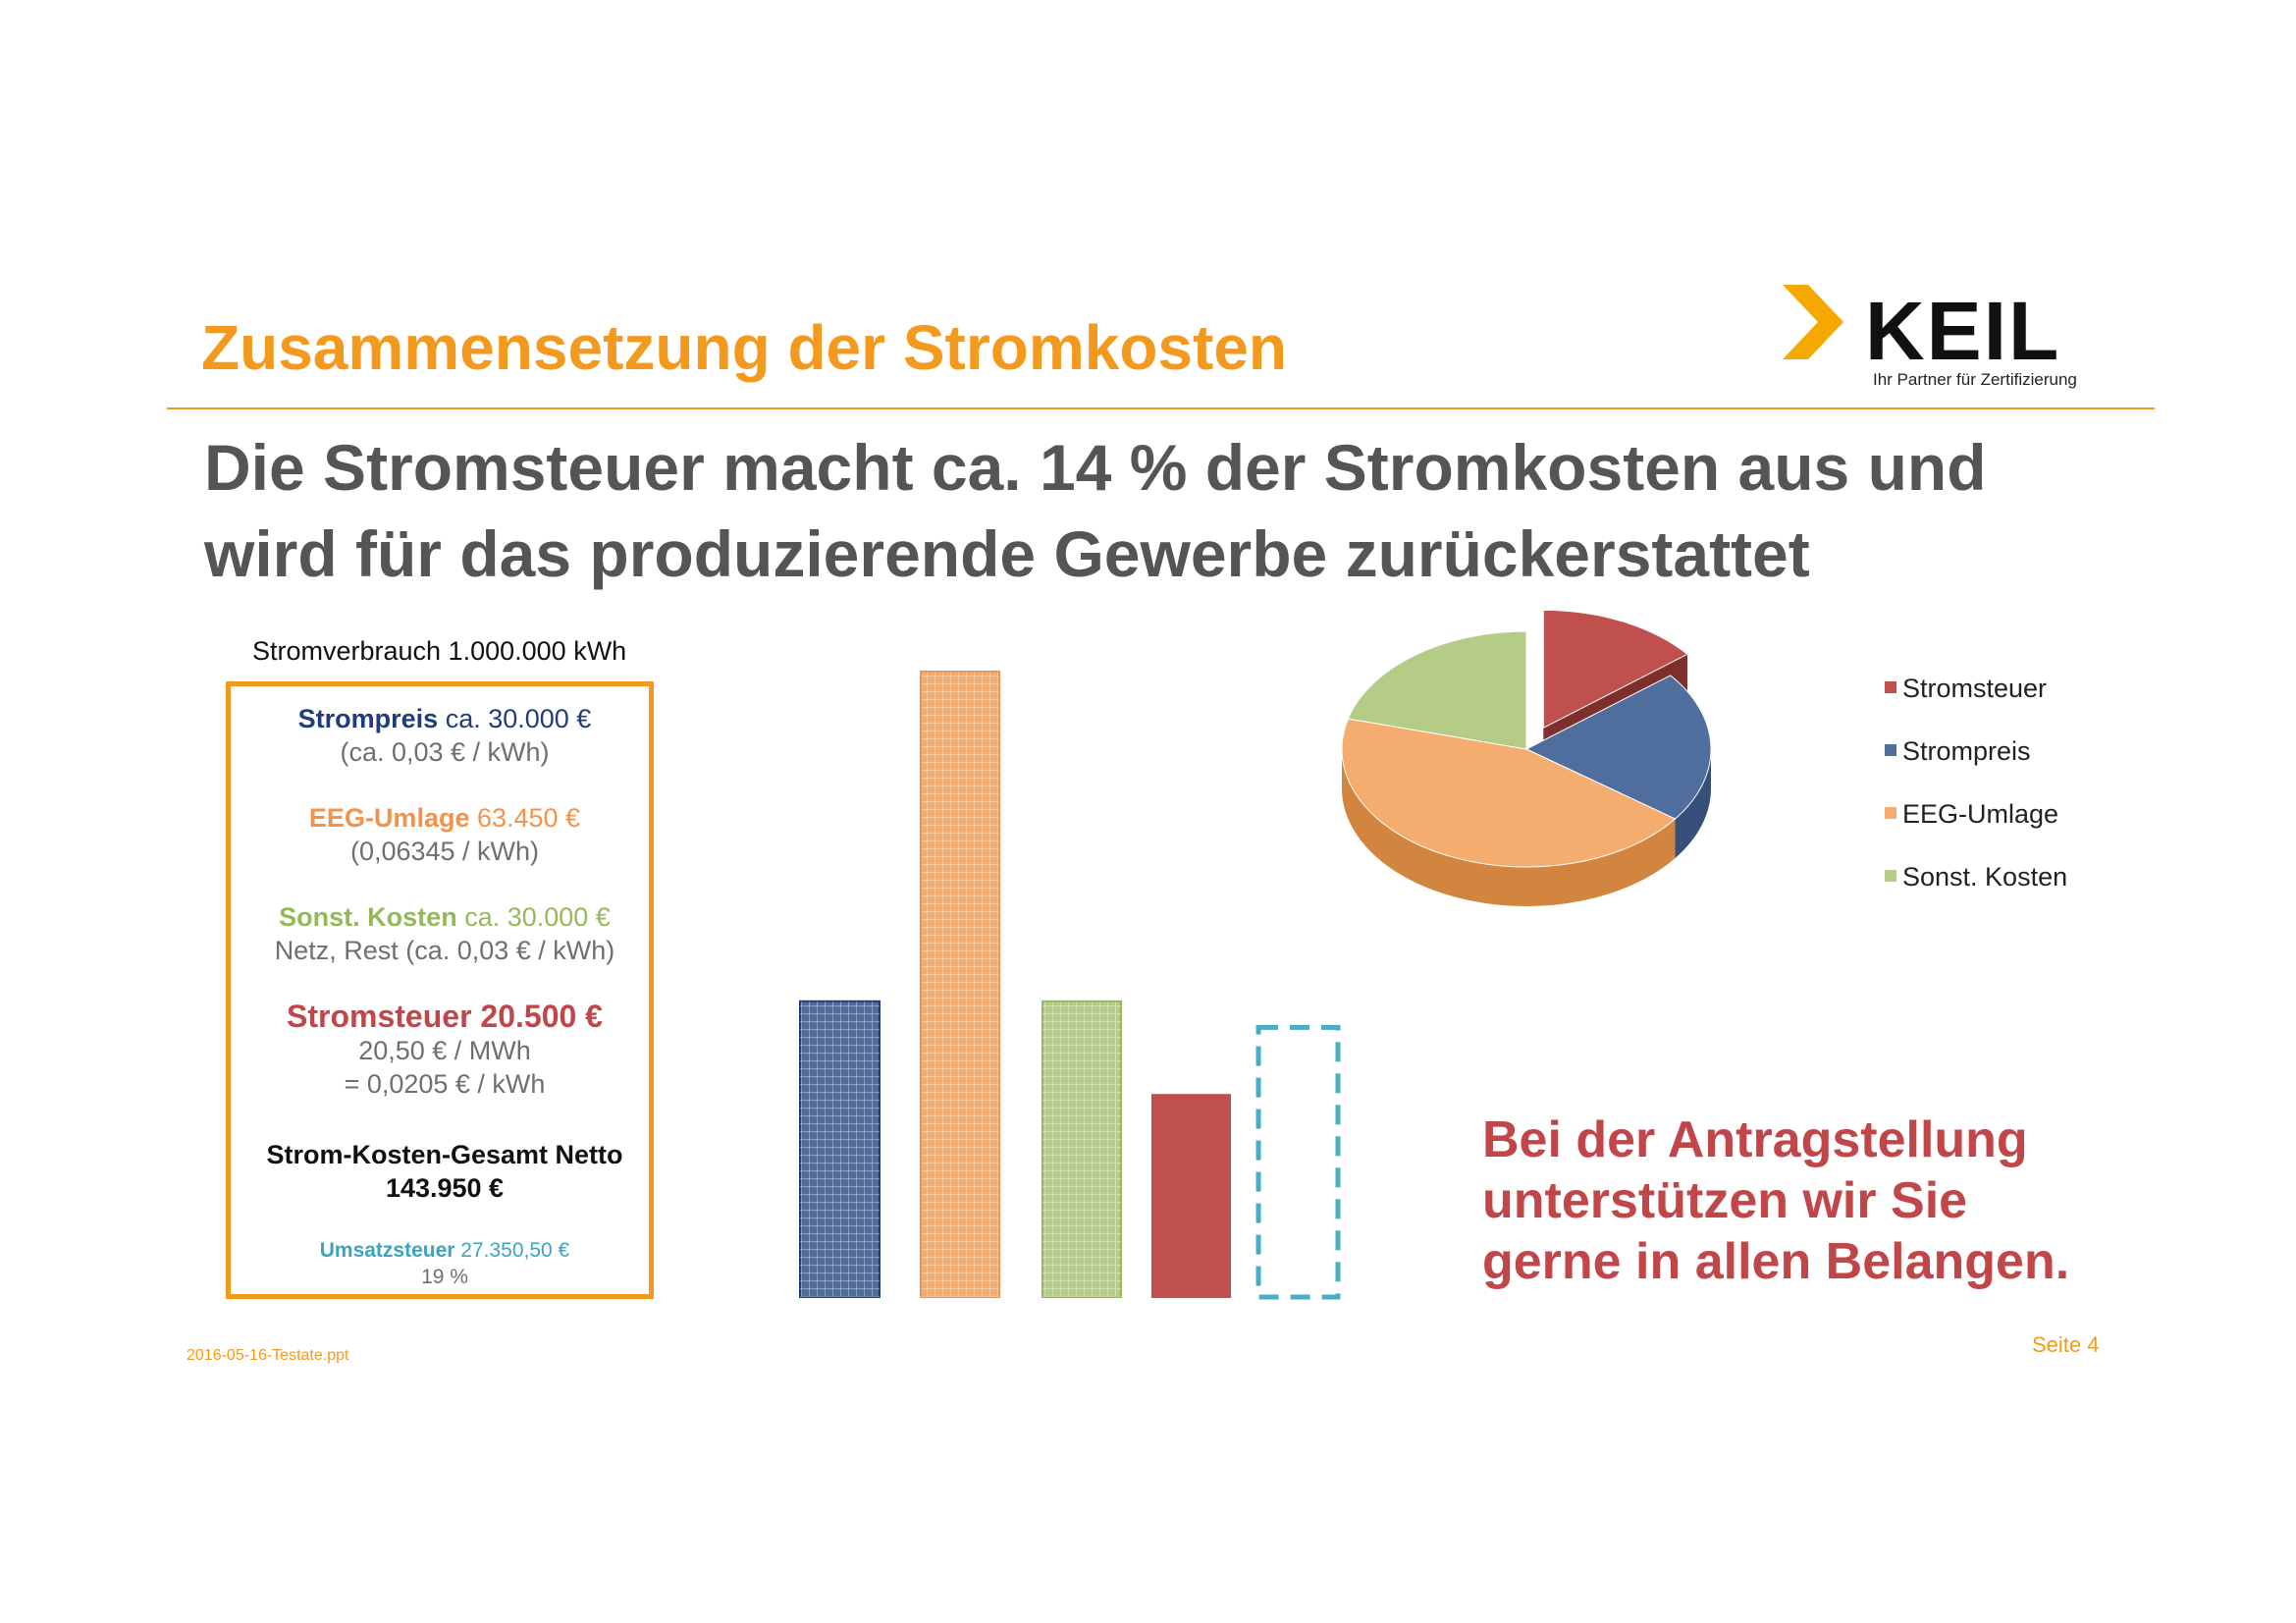 The image size is (2296, 1623). I want to click on pie-side-strompreis, so click(1693, 804).